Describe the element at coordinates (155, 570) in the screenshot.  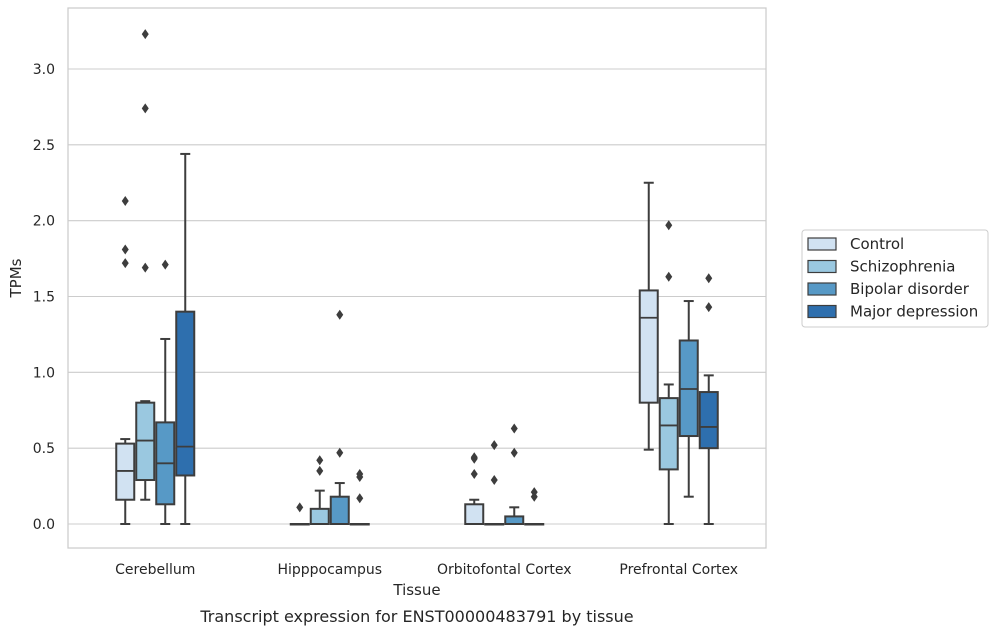
I see `x-tick-label: Cerebellum` at that location.